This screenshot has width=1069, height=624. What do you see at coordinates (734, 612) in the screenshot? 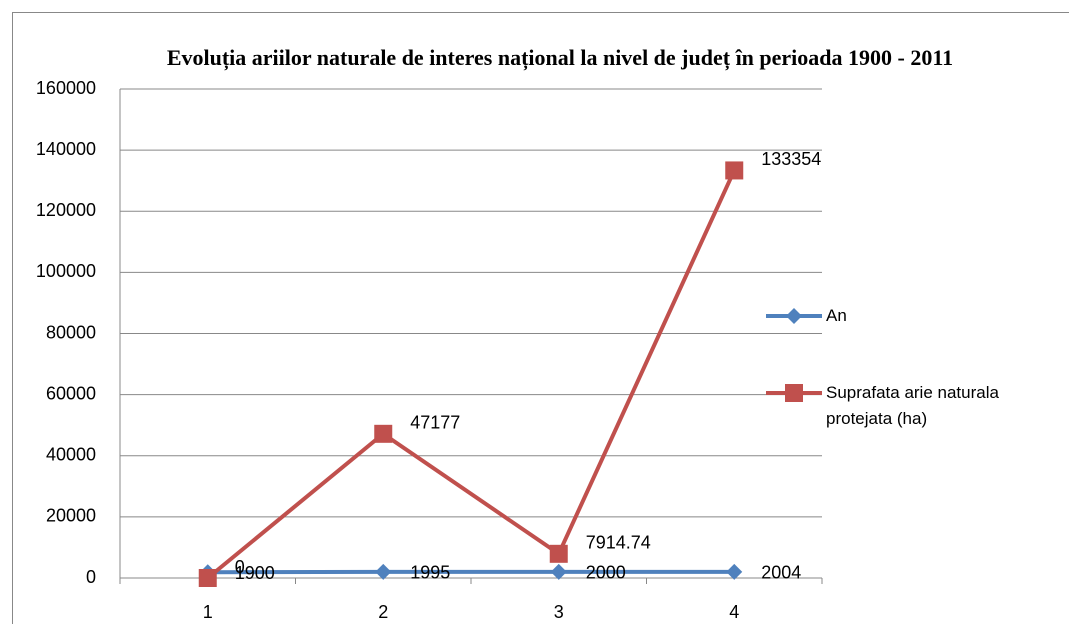
I see `x-tick-label: 4` at bounding box center [734, 612].